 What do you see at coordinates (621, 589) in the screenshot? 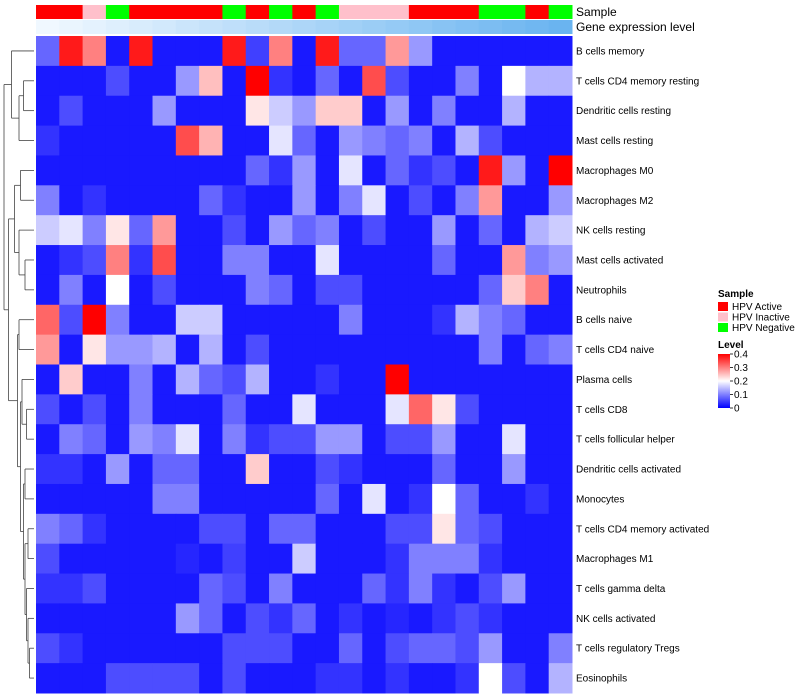
I see `row-label: T cells gamma delta` at bounding box center [621, 589].